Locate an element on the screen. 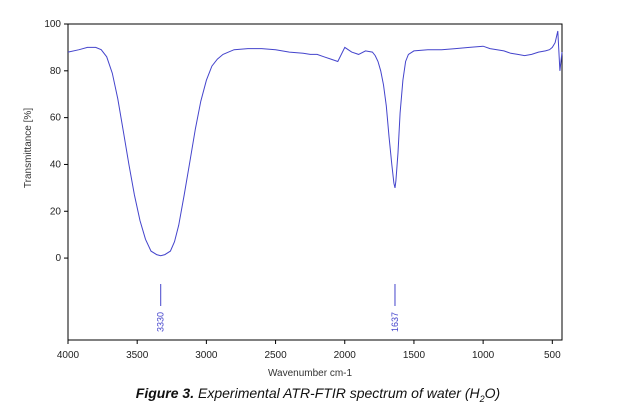 The width and height of the screenshot is (636, 408). y-tick-label: 0 is located at coordinates (58, 258).